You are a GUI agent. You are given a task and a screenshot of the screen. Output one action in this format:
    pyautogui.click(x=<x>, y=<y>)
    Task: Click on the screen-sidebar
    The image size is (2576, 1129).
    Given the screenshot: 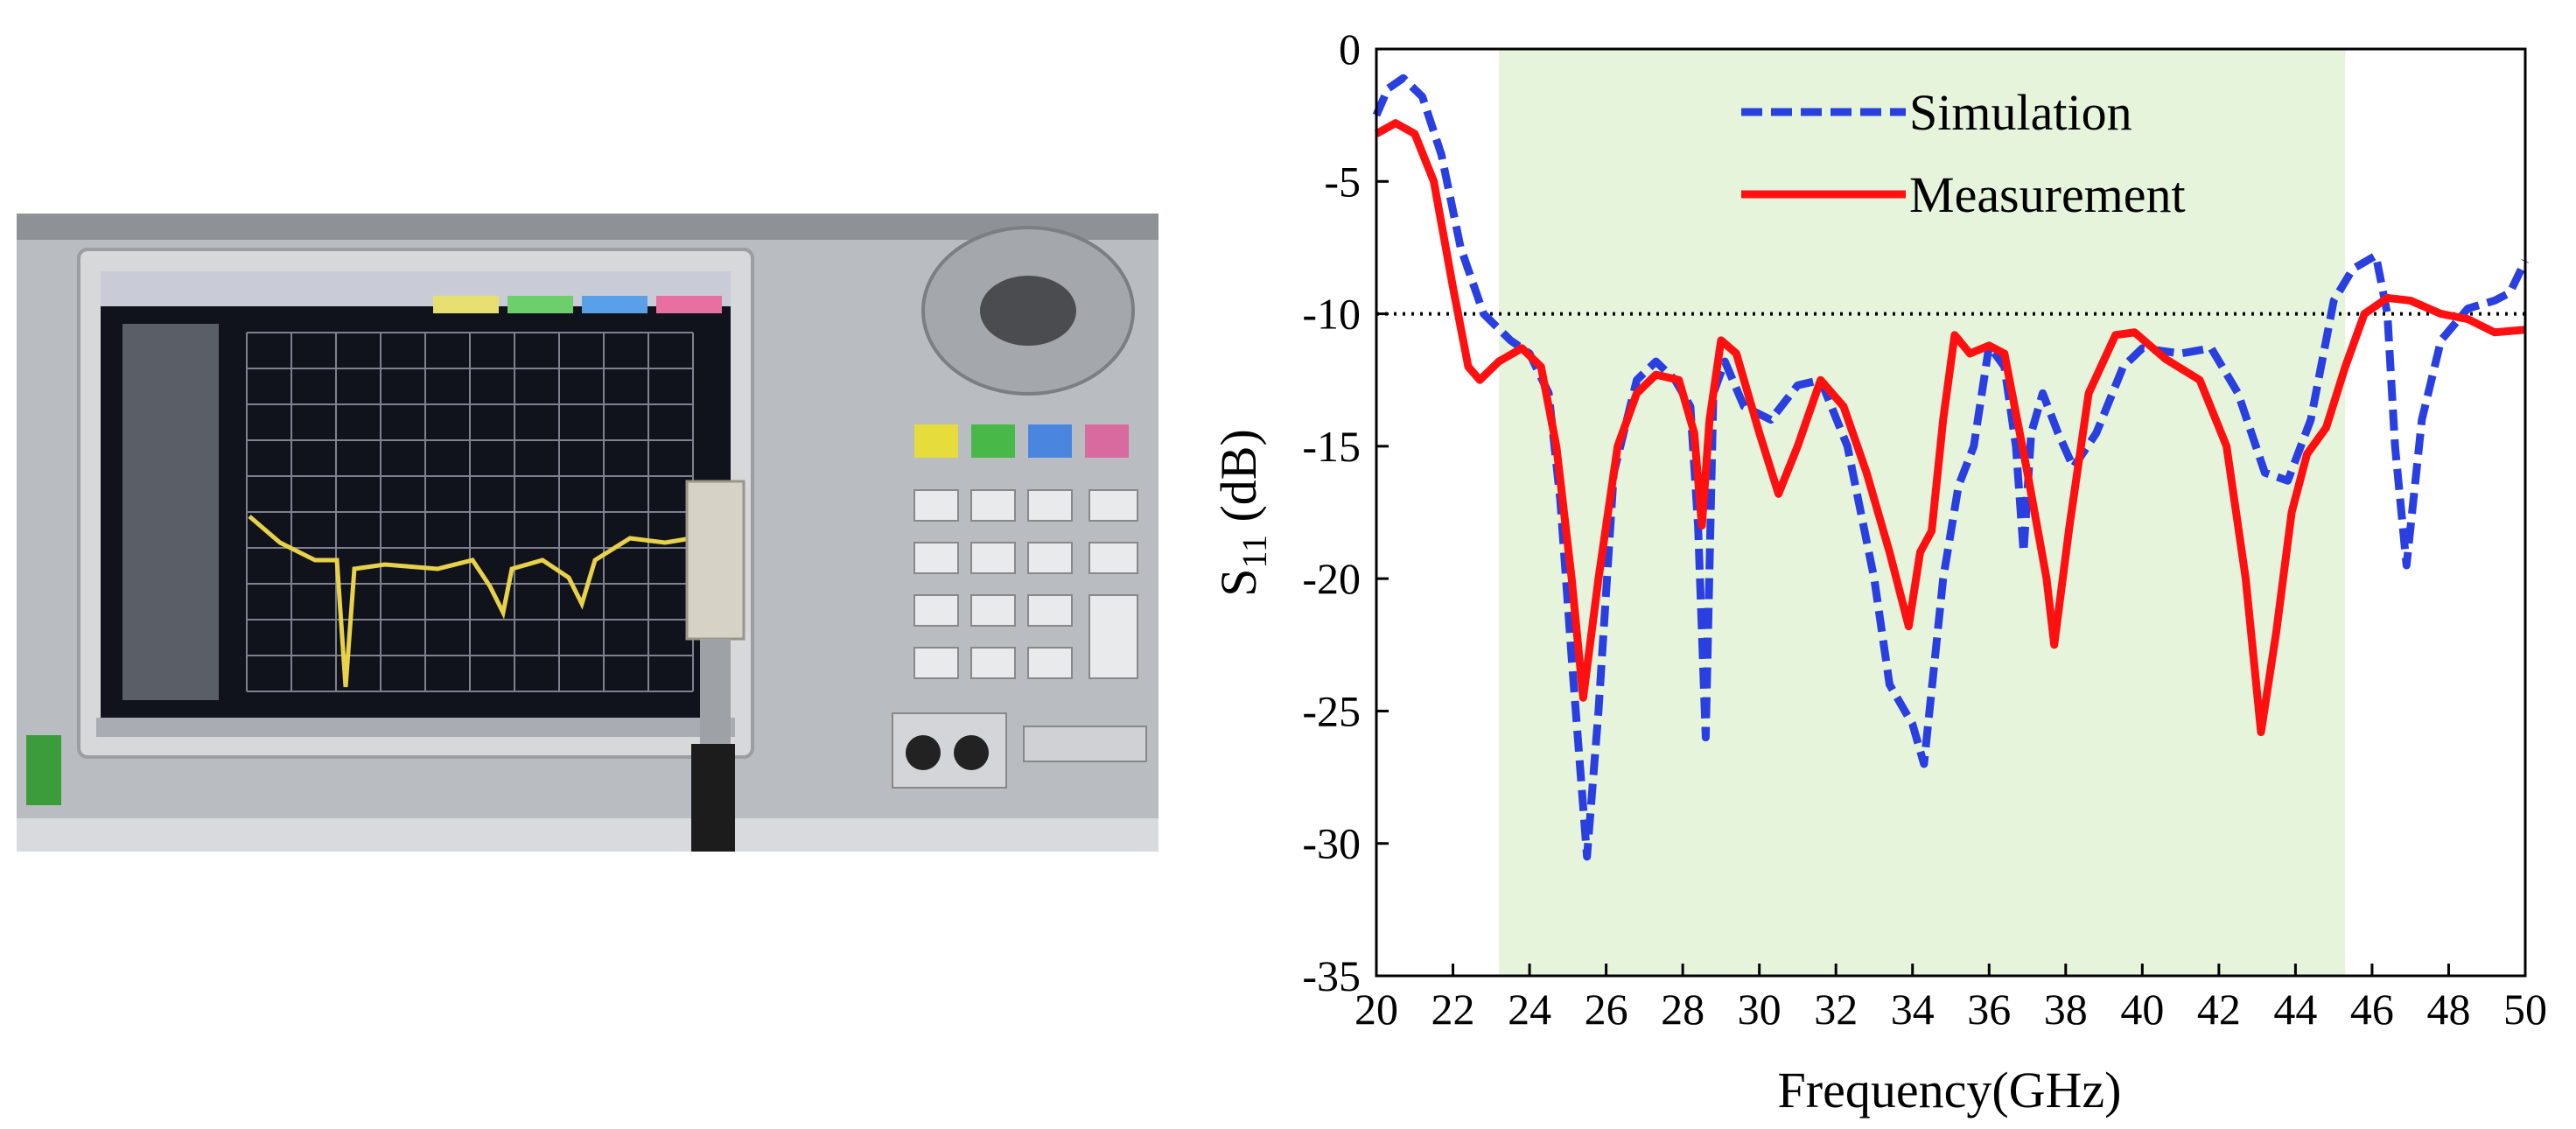 What is the action you would take?
    pyautogui.click(x=170, y=512)
    